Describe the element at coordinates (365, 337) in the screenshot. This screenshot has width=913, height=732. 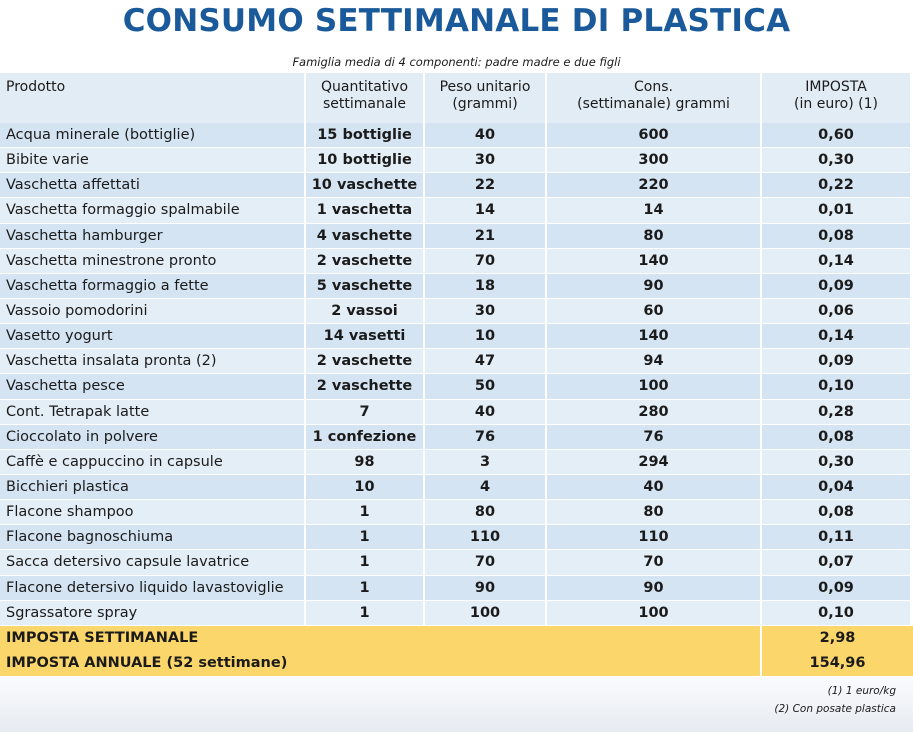
I see `cell-quantitativo: 14 vasetti` at that location.